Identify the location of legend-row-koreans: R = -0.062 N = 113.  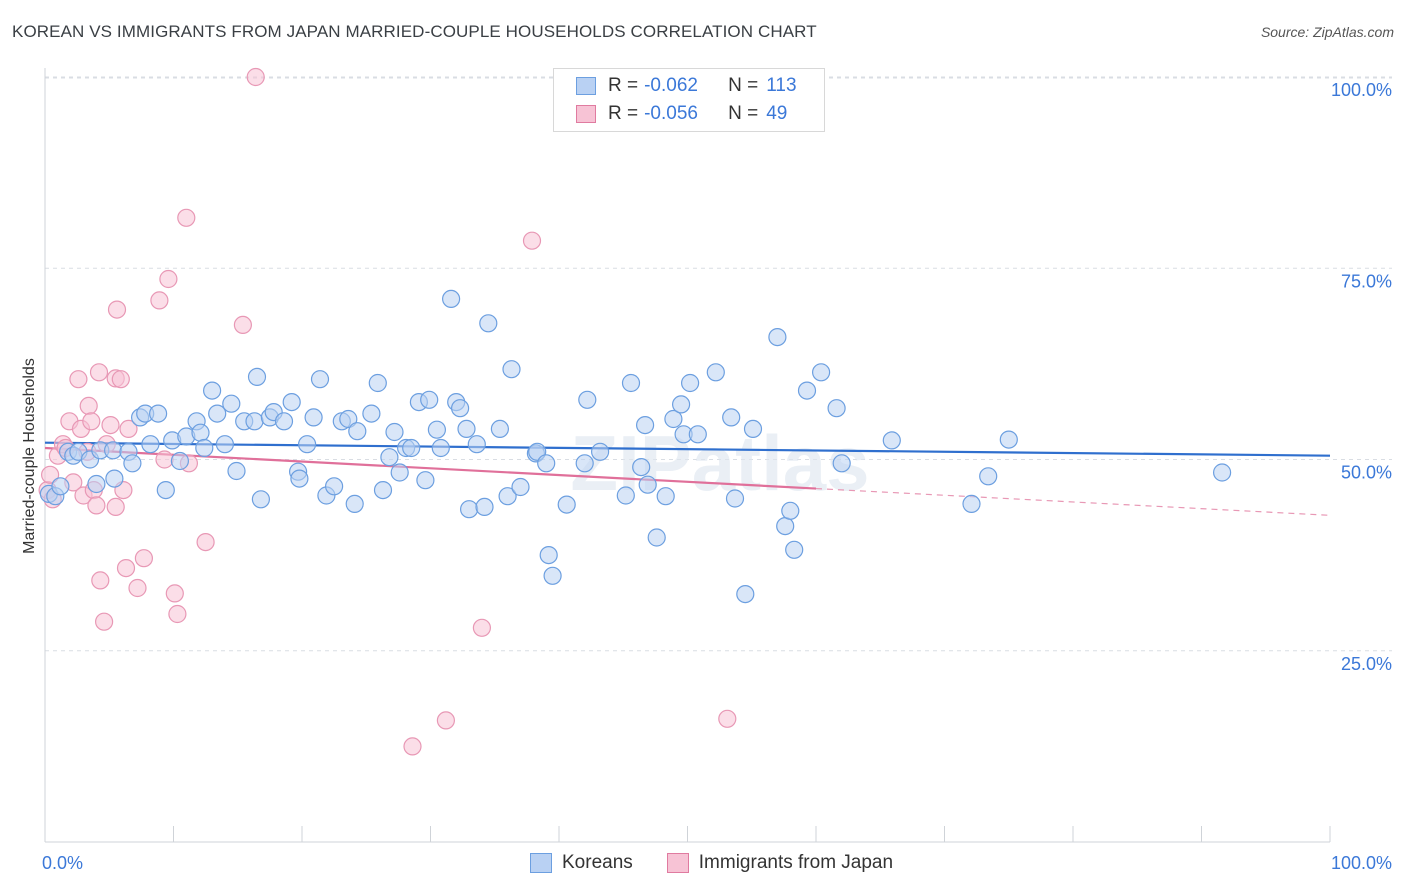
(686, 86).